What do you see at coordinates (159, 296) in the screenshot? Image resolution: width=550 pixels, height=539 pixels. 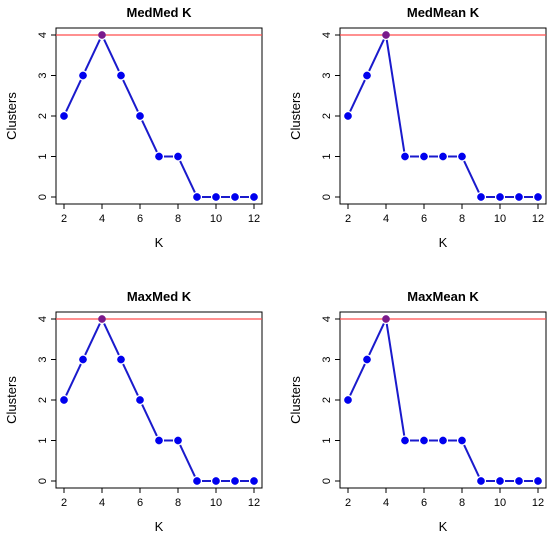 I see `chart-title: MaxMed K` at bounding box center [159, 296].